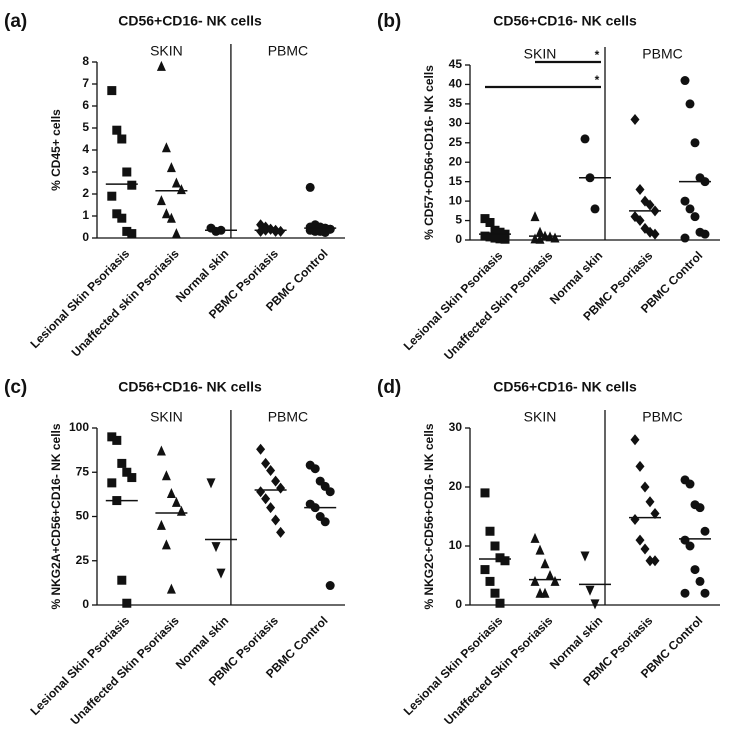 The width and height of the screenshot is (750, 735). I want to click on y-tick-label: 50, so click(83, 516).